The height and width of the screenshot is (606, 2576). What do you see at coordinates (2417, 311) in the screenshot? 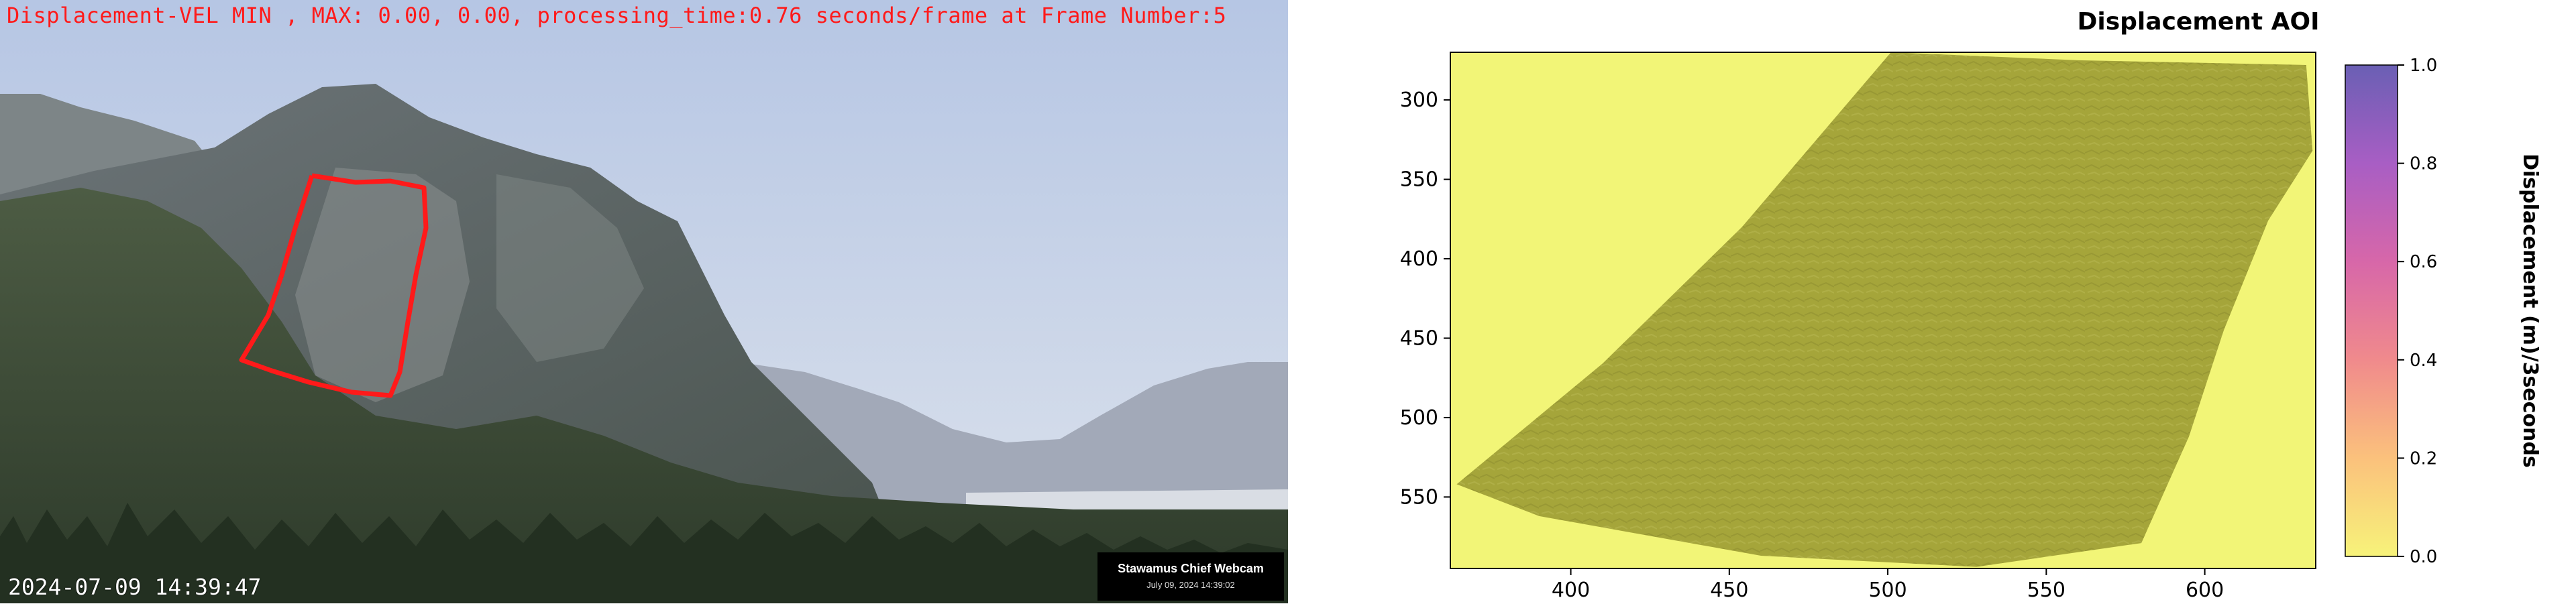
I see `colorbar-ticks: 0.0 0.2 0.4 0.6 0.8 1.0` at bounding box center [2417, 311].